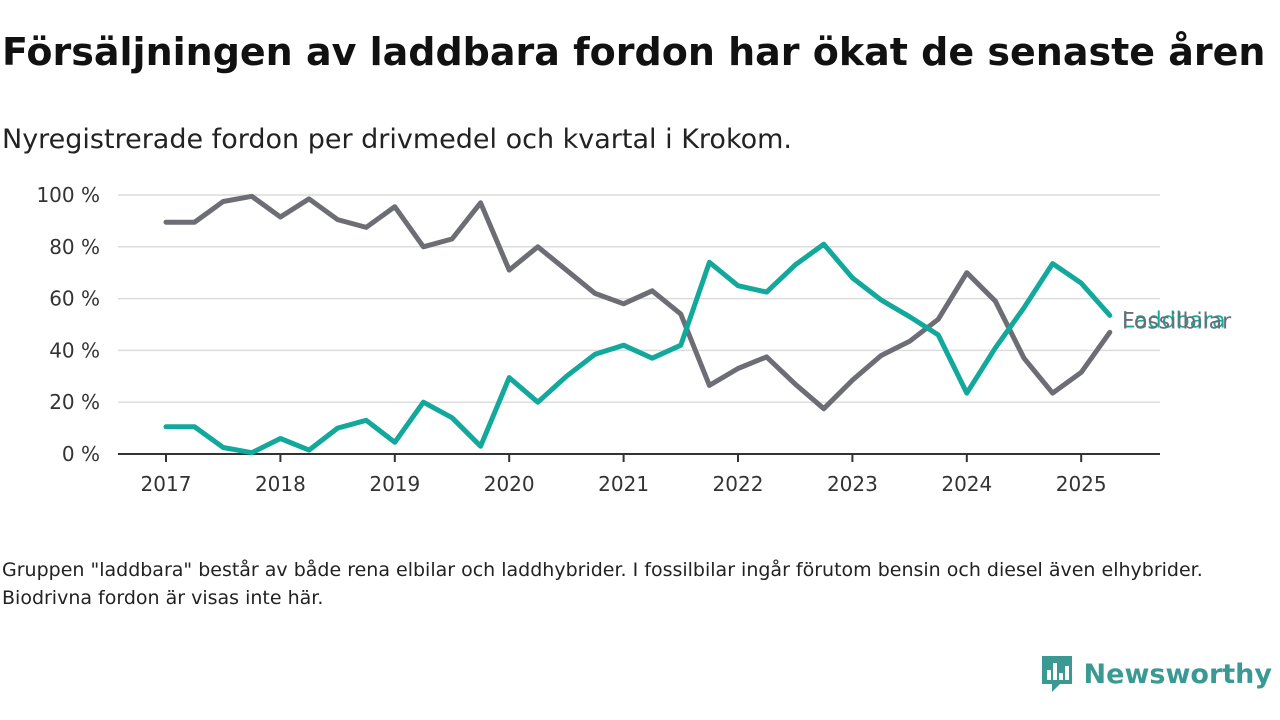  I want to click on x-tick-label: 2020, so click(509, 484).